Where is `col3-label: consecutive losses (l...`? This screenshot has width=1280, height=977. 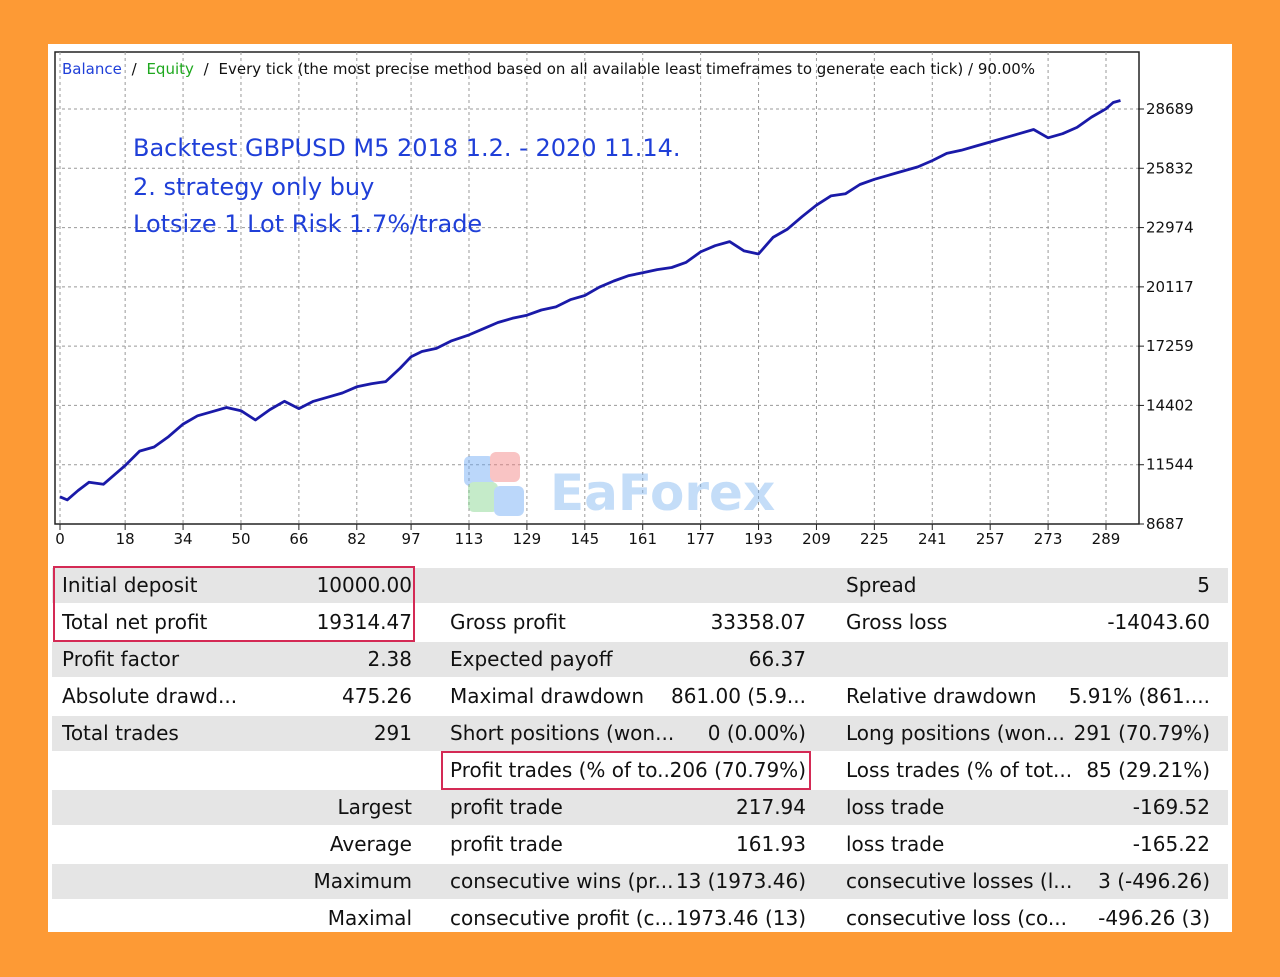
col3-label: consecutive losses (l... is located at coordinates (959, 881).